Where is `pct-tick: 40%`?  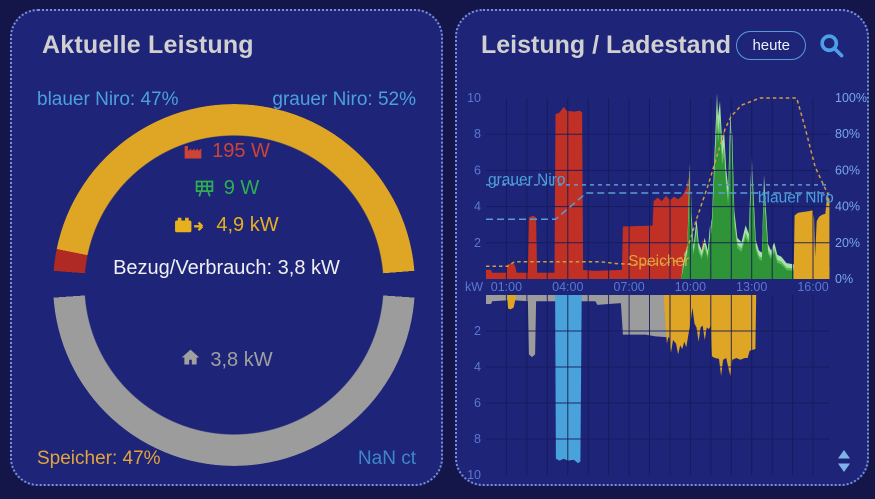
pct-tick: 40% is located at coordinates (847, 207).